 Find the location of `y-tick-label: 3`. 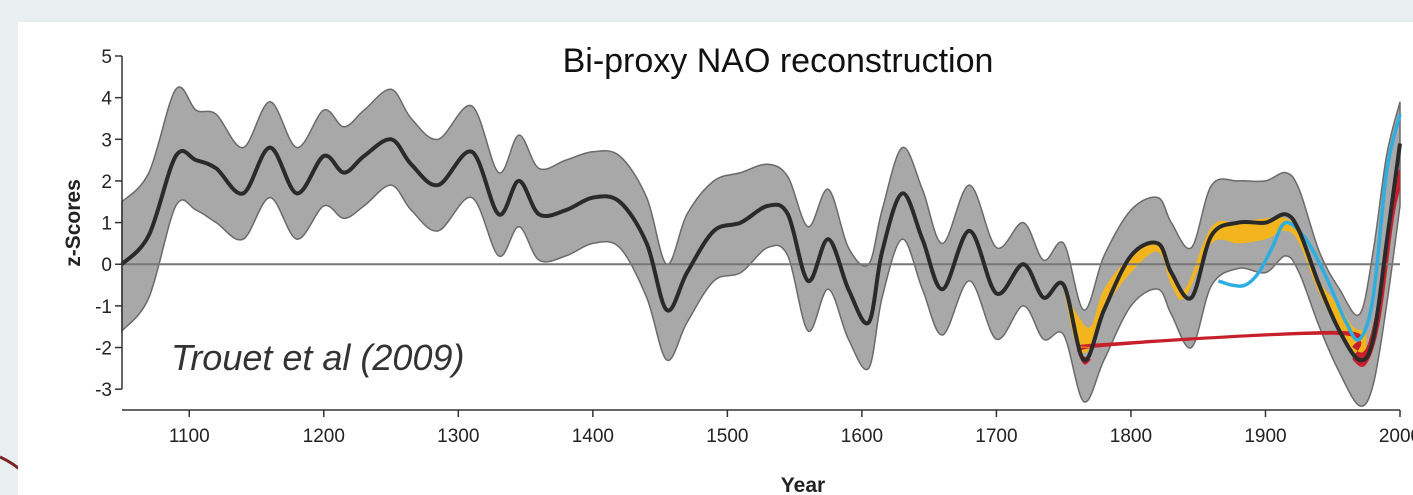

y-tick-label: 3 is located at coordinates (106, 140).